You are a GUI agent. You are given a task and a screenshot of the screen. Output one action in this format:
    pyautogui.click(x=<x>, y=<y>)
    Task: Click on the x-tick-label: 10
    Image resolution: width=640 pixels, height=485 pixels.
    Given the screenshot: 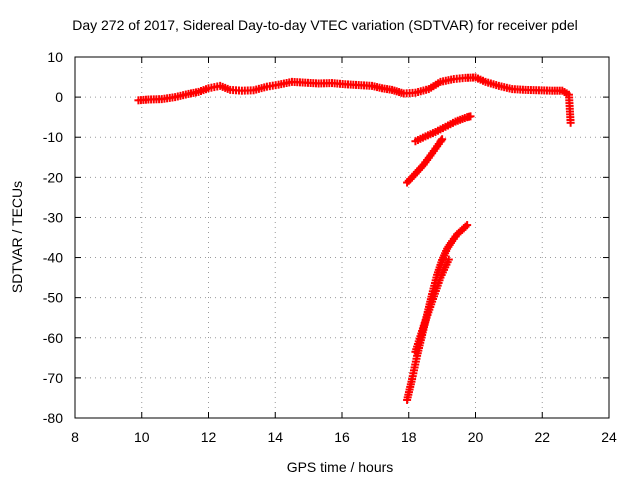 What is the action you would take?
    pyautogui.click(x=142, y=437)
    